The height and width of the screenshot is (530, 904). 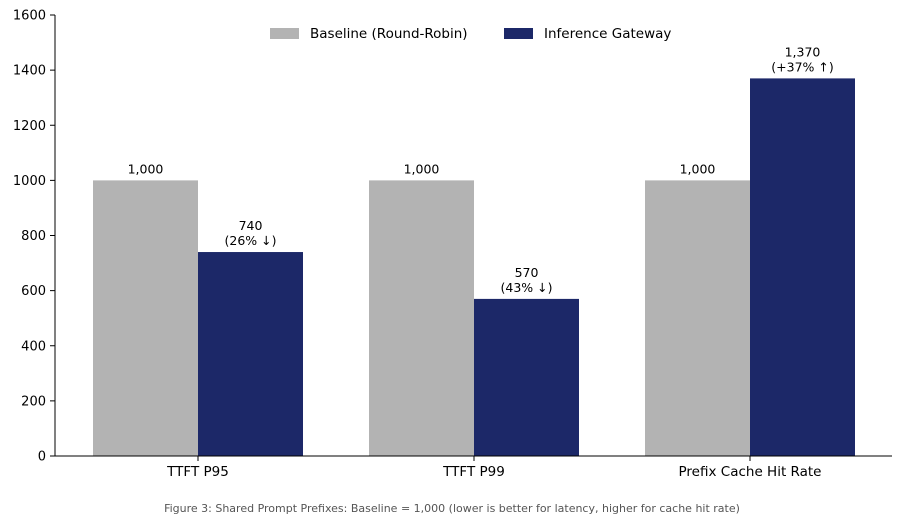 I want to click on legend-label-gateway: Inference Gateway, so click(x=607, y=34).